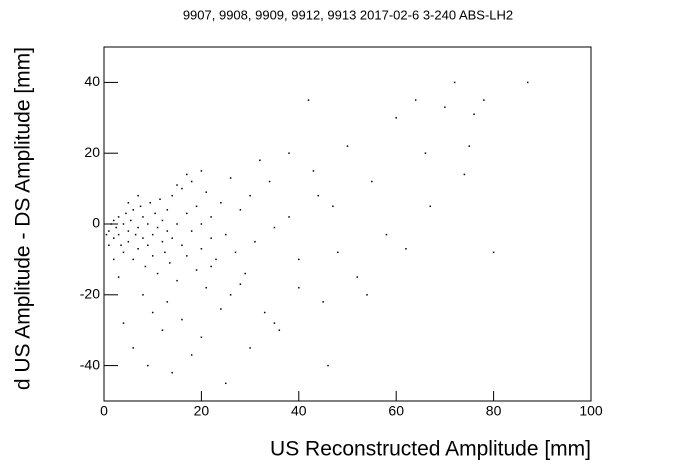  Describe the element at coordinates (96, 223) in the screenshot. I see `y-tick-label: 0` at that location.